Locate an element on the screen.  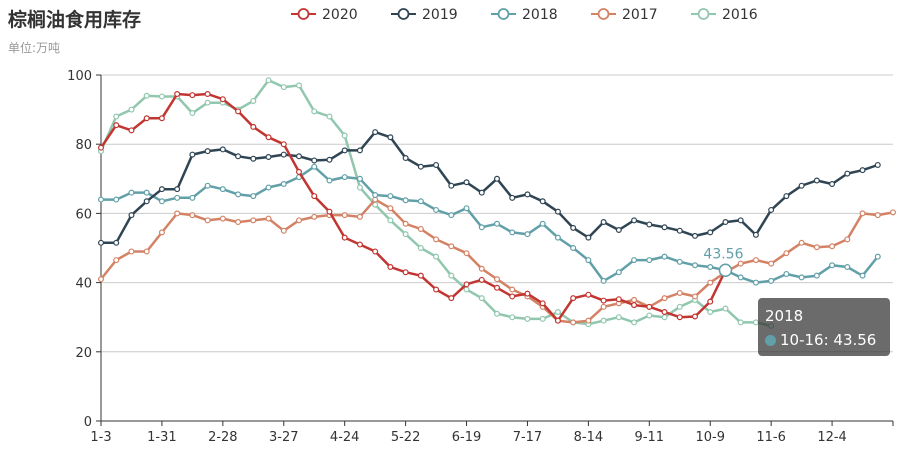
legend: 2020 2019 2018 2017 2016 is located at coordinates (524, 15).